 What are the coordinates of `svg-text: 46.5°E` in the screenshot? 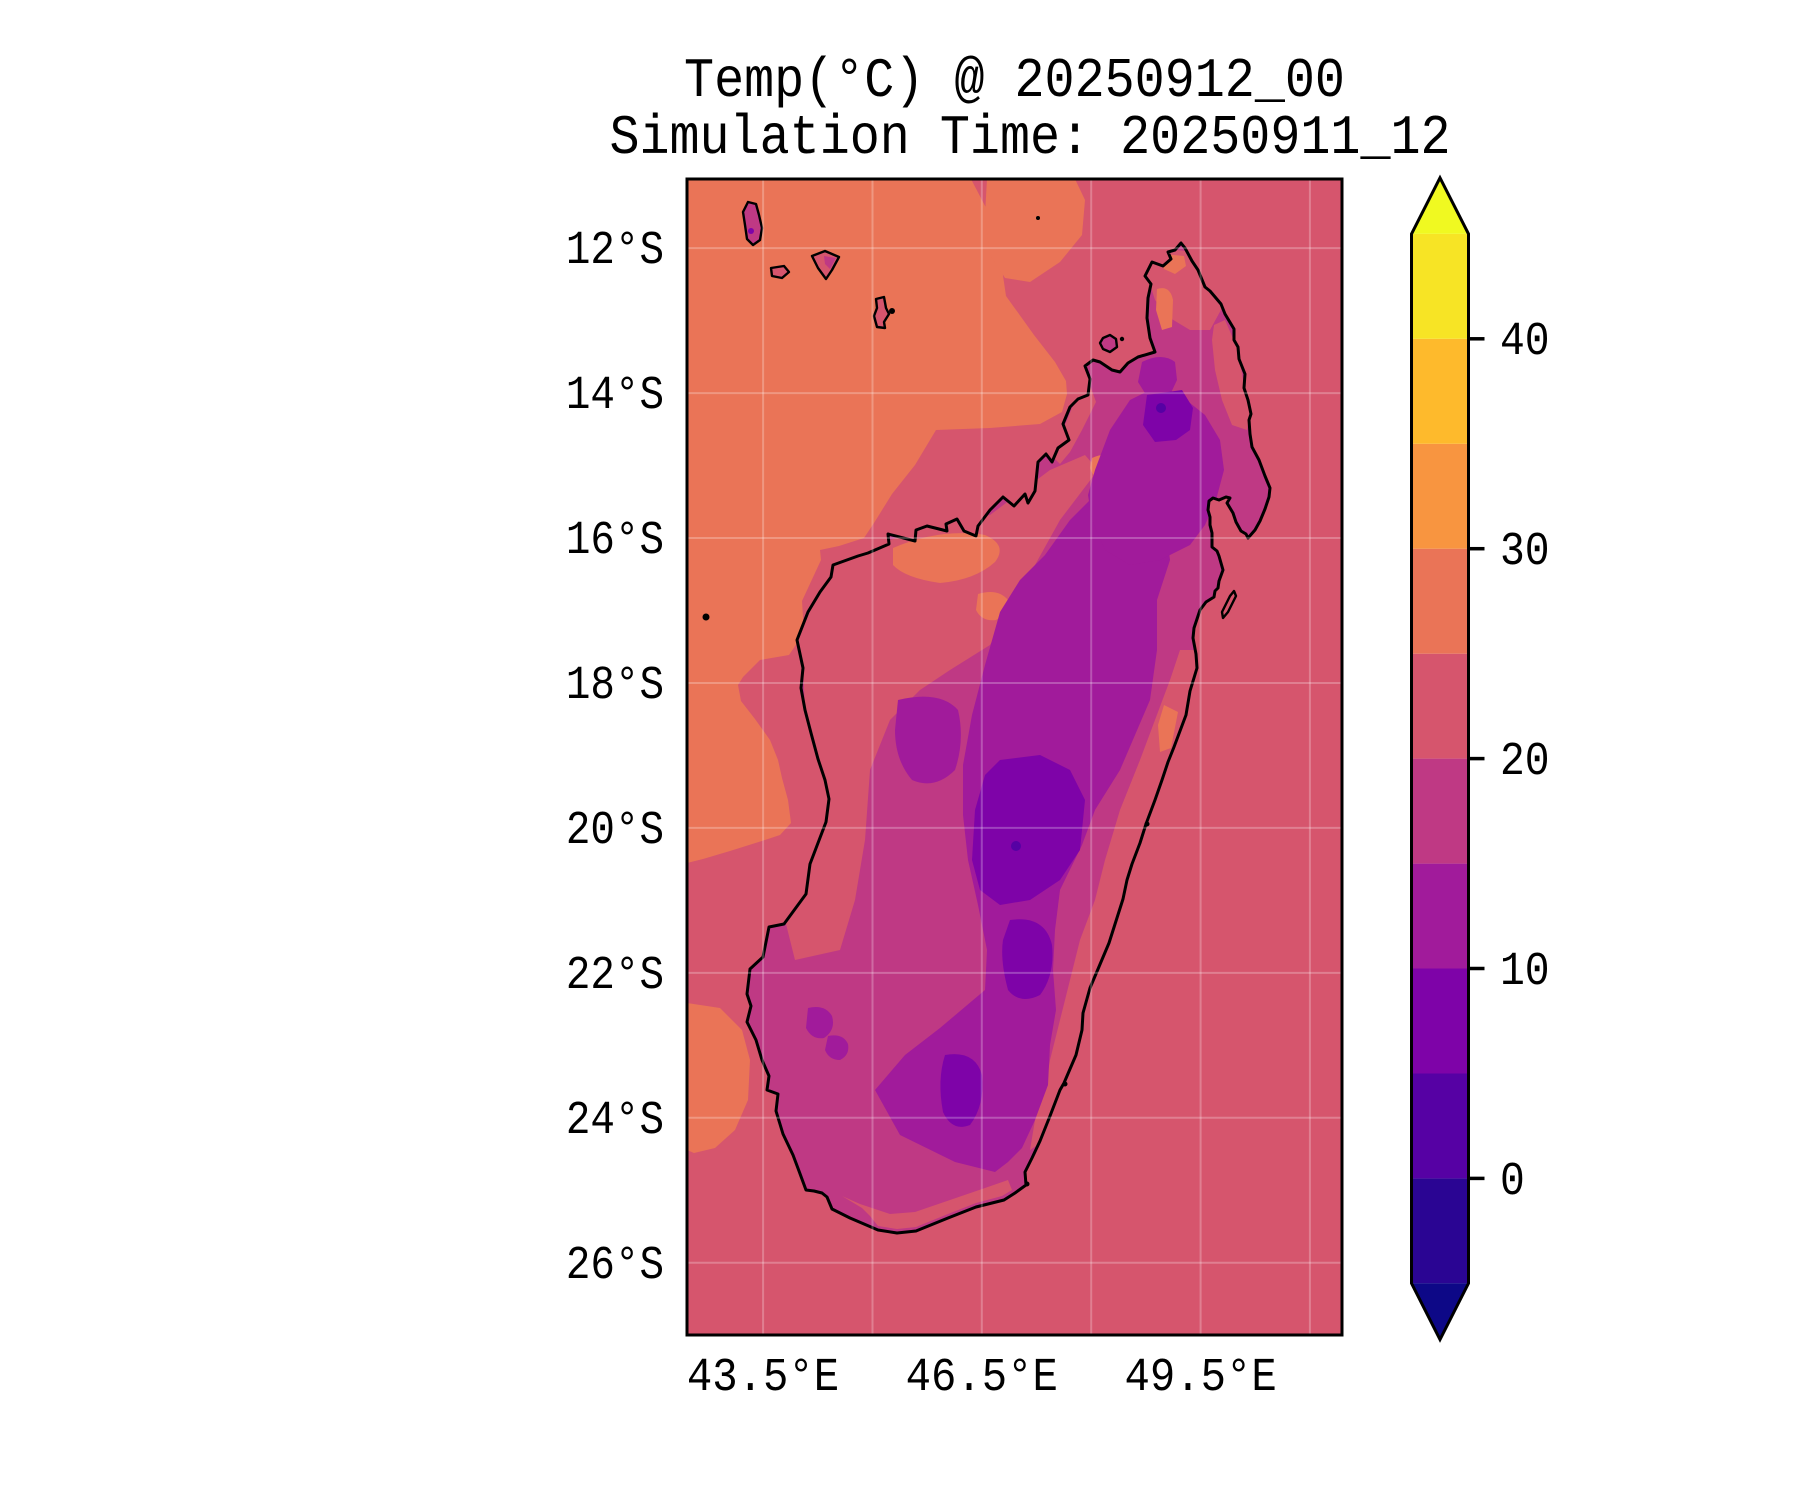 It's located at (982, 1378).